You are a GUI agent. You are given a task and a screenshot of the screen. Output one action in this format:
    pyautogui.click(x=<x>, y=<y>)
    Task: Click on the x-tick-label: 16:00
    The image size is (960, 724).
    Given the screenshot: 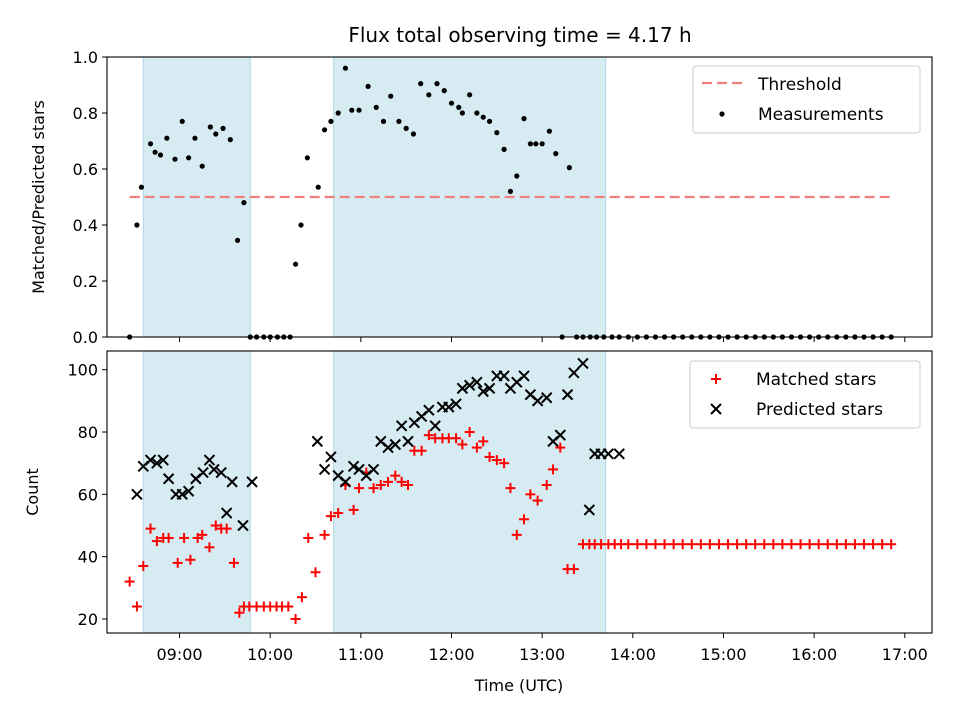 What is the action you would take?
    pyautogui.click(x=814, y=654)
    